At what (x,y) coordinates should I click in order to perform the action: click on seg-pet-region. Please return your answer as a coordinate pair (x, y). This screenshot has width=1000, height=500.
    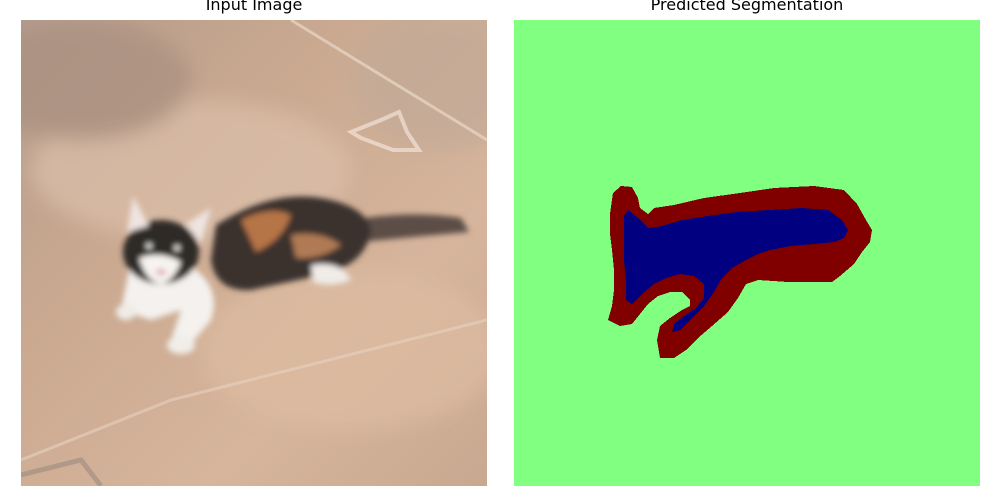
    Looking at the image, I should click on (736, 270).